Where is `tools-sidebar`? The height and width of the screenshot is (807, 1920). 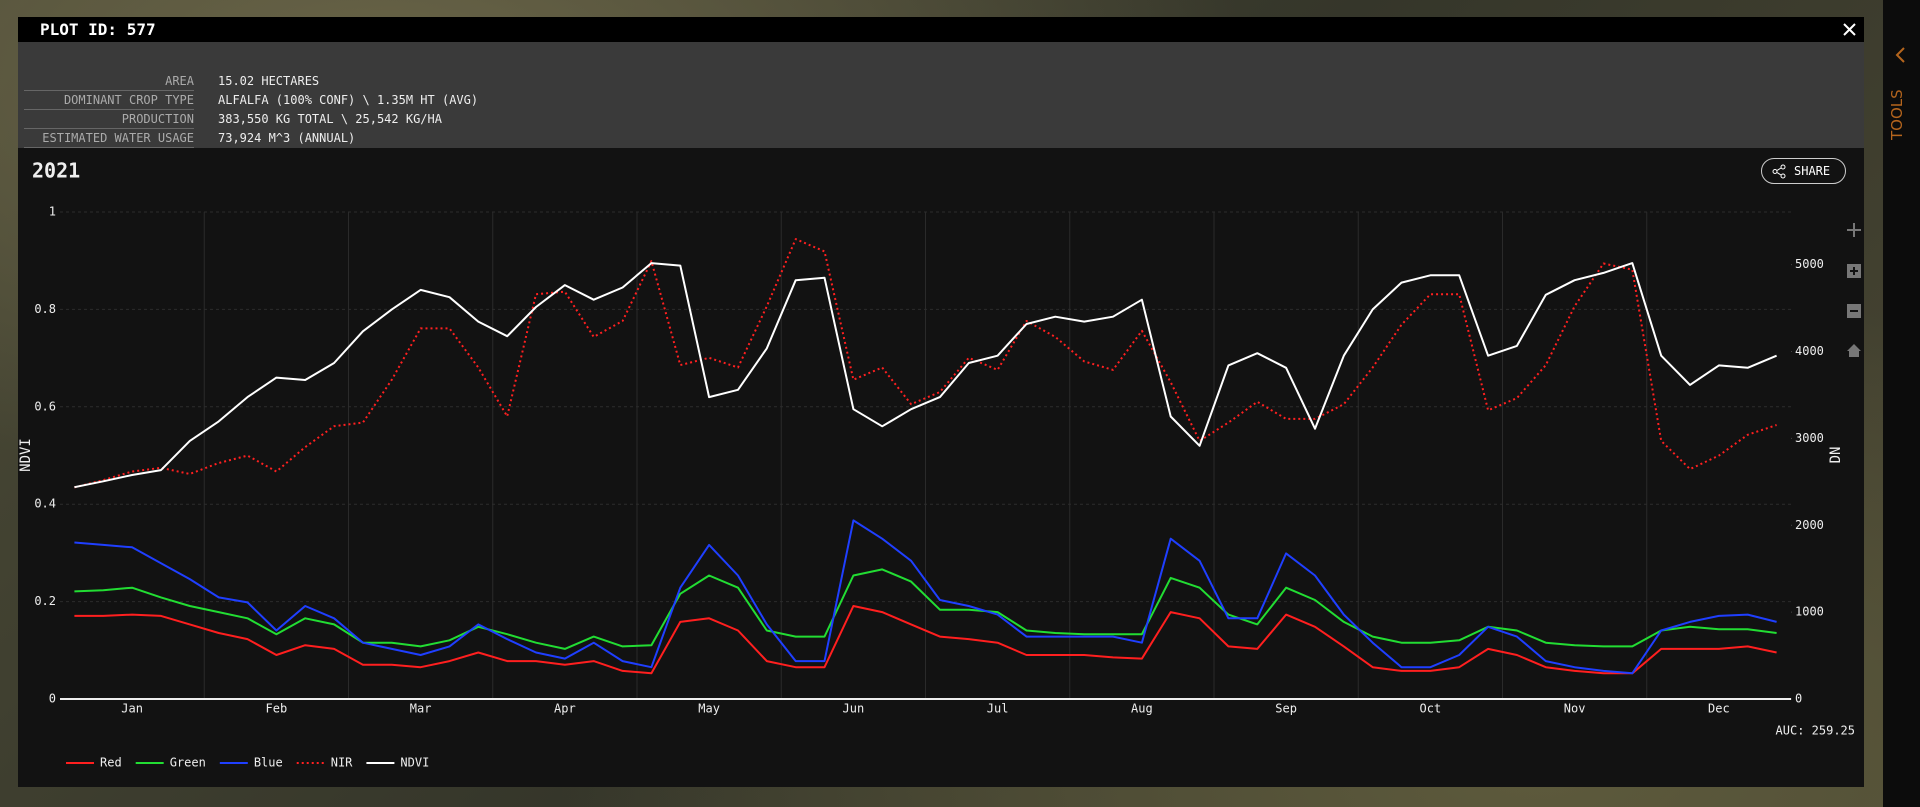
tools-sidebar is located at coordinates (1901, 403).